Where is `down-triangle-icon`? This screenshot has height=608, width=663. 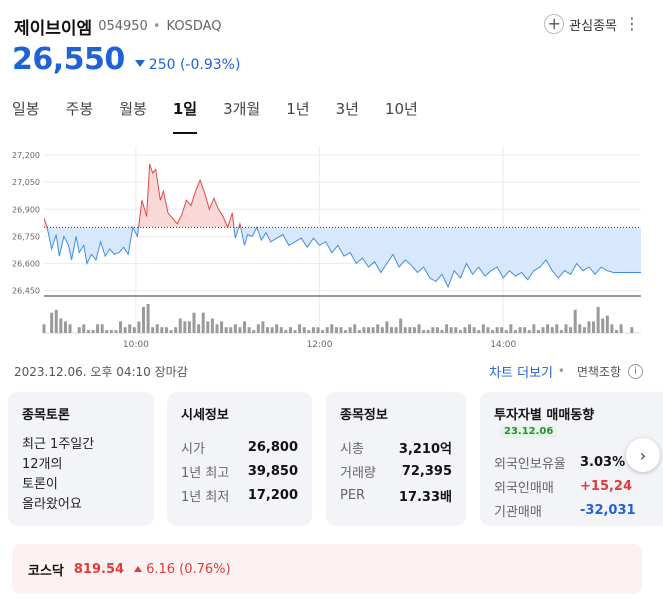
down-triangle-icon is located at coordinates (139, 63).